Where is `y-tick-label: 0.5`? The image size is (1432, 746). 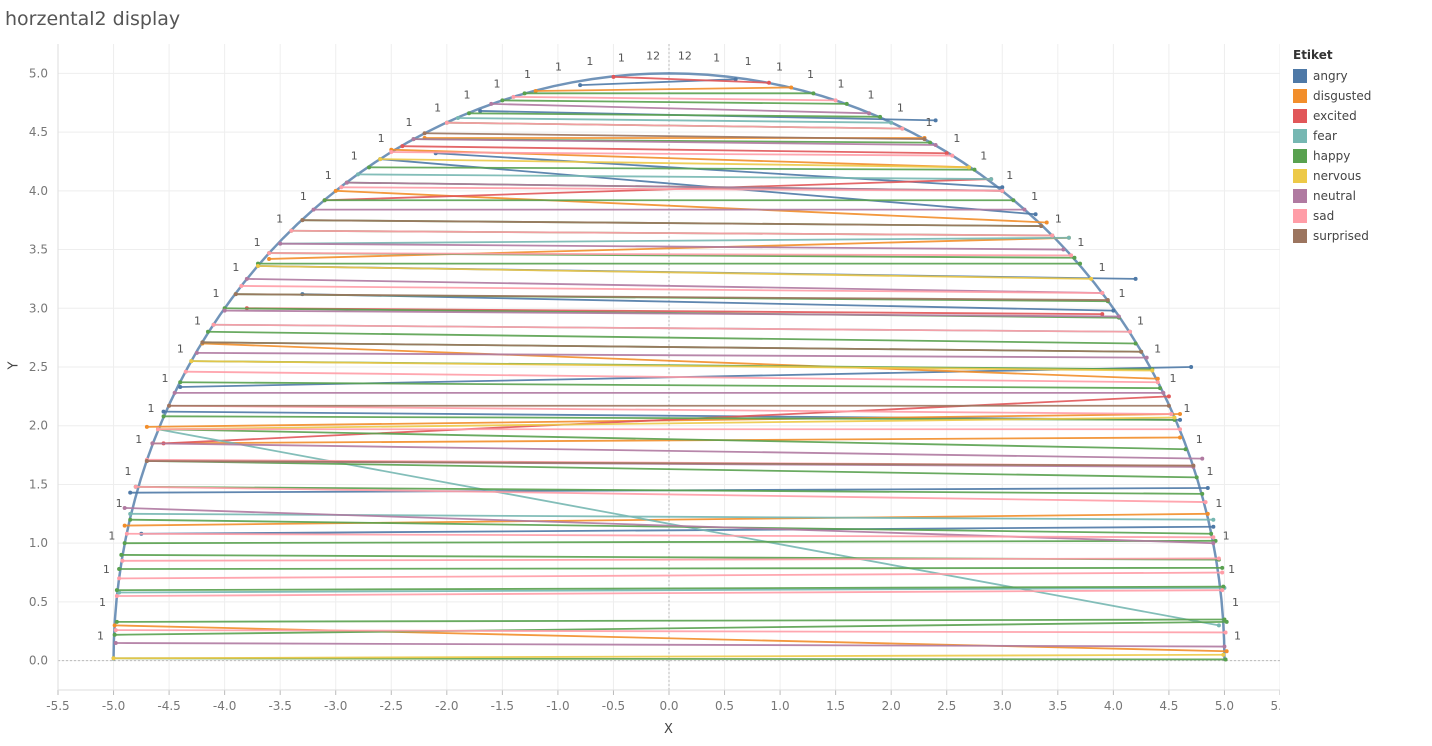 y-tick-label: 0.5 is located at coordinates (38, 602).